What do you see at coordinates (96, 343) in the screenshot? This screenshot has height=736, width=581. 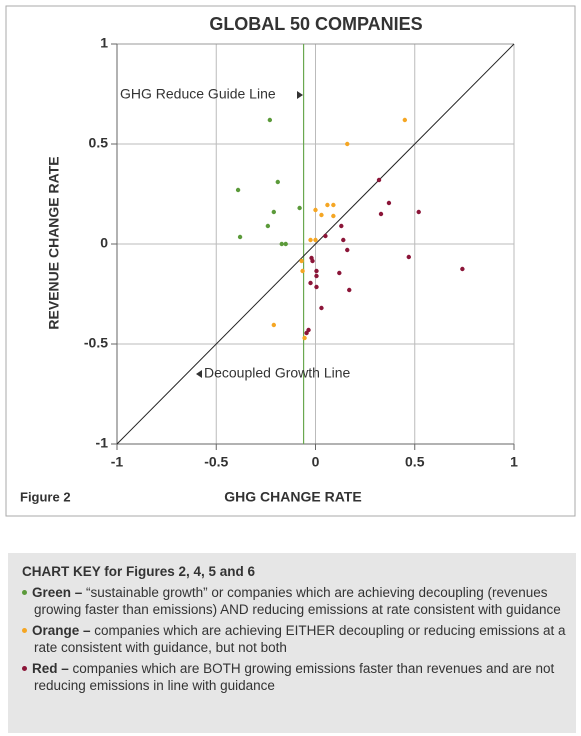 I see `y-tick-label: -0.5` at bounding box center [96, 343].